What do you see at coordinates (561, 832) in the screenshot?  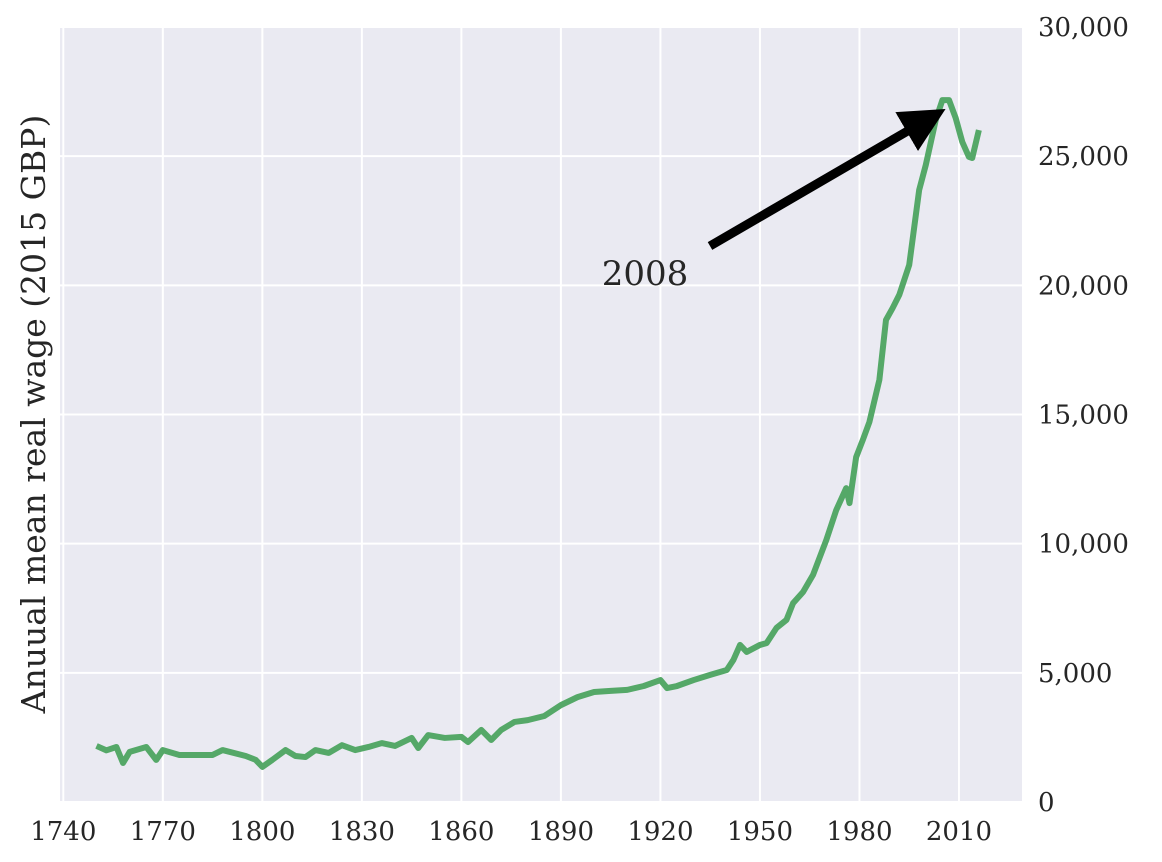 I see `x-tick-label: 1890` at bounding box center [561, 832].